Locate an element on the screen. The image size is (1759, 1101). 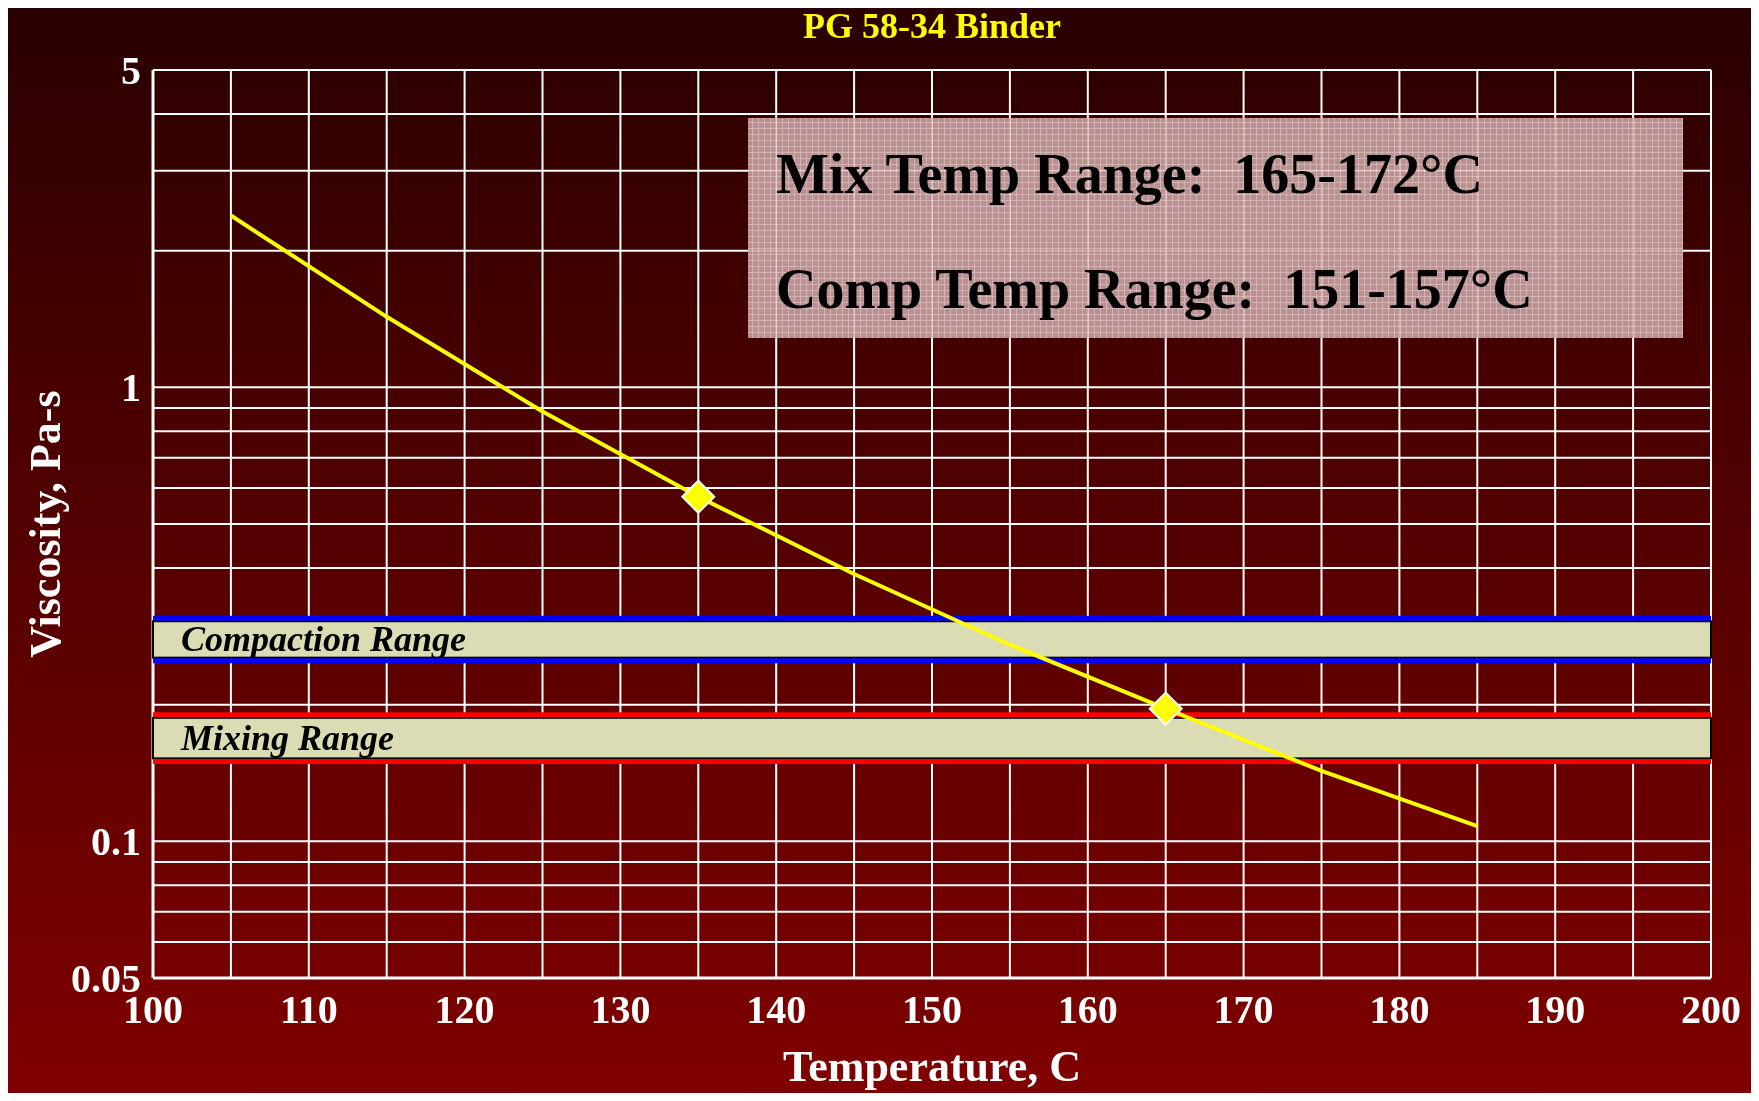
x-tick-label: 140 is located at coordinates (776, 1009).